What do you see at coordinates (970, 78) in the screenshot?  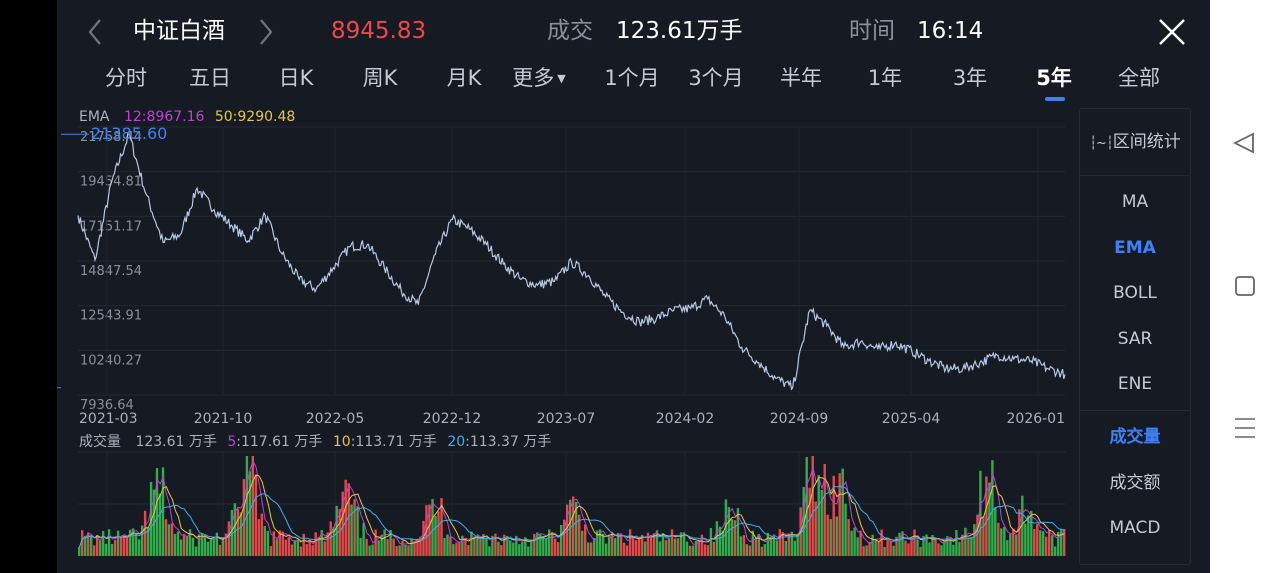 I see `tab-3-year: 3年` at bounding box center [970, 78].